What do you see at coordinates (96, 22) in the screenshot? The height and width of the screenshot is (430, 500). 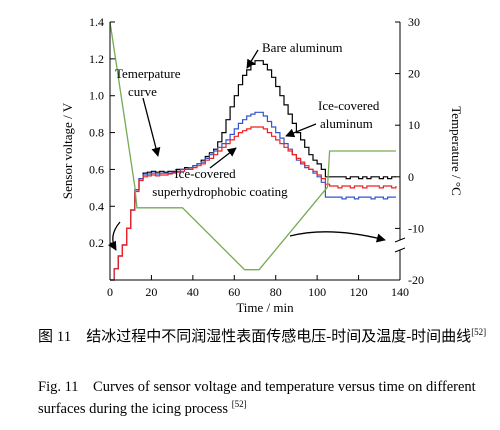 I see `y-tick-label: 1.4` at bounding box center [96, 22].